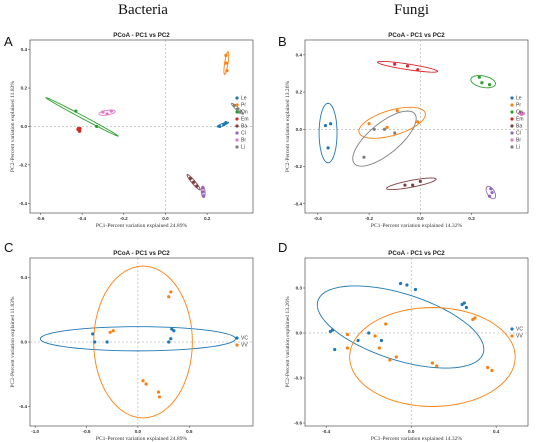 Image resolution: width=550 pixels, height=442 pixels. I want to click on panel-a-xtick-label: -0.6, so click(40, 218).